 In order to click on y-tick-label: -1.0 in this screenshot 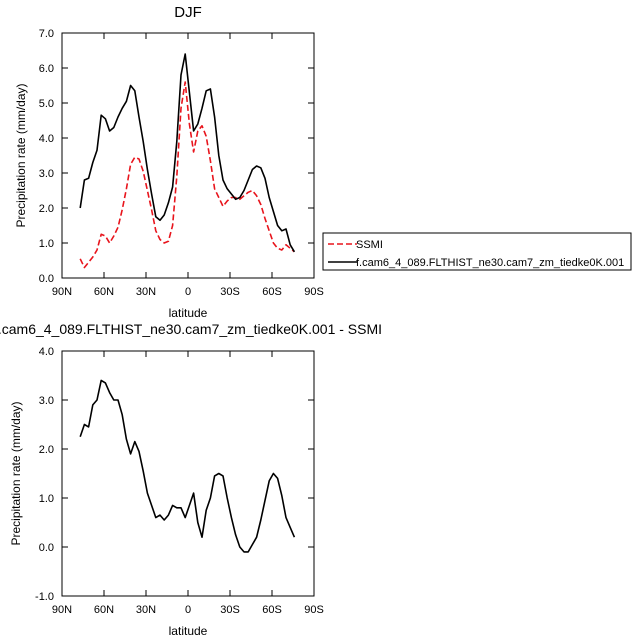, I will do `click(44, 597)`.